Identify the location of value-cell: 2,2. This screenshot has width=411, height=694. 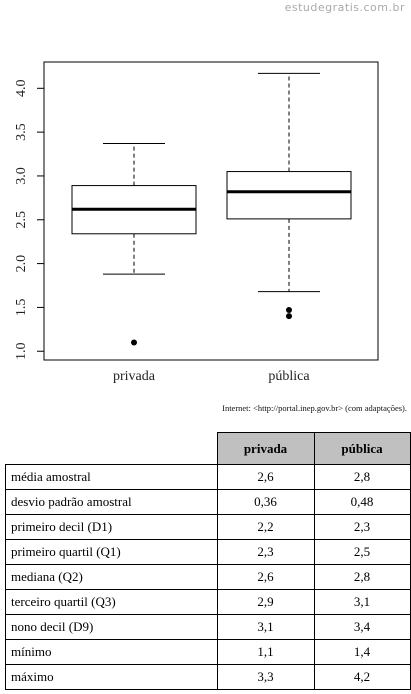
(265, 527).